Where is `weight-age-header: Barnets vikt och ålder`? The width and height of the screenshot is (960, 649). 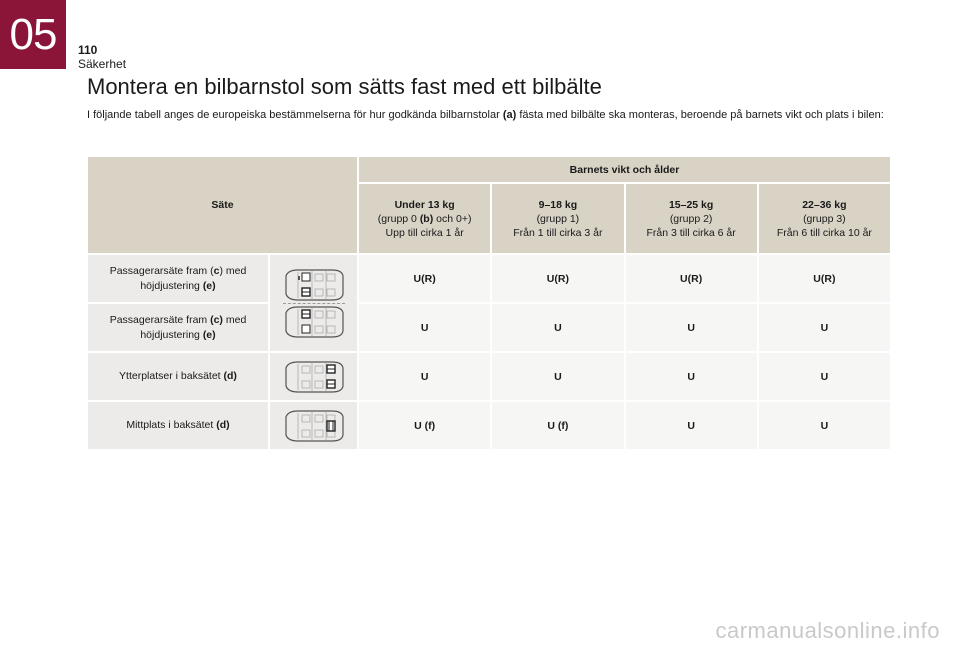 weight-age-header: Barnets vikt och ålder is located at coordinates (624, 169).